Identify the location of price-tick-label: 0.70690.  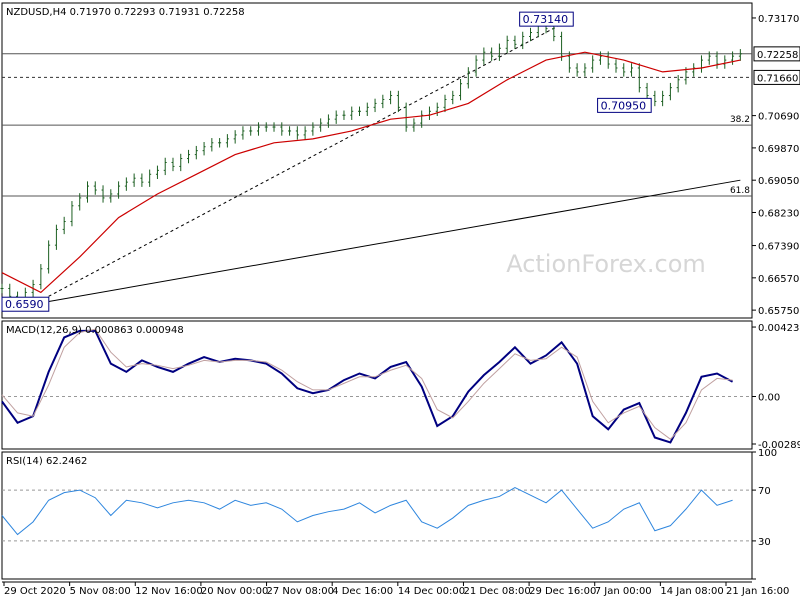
(778, 117).